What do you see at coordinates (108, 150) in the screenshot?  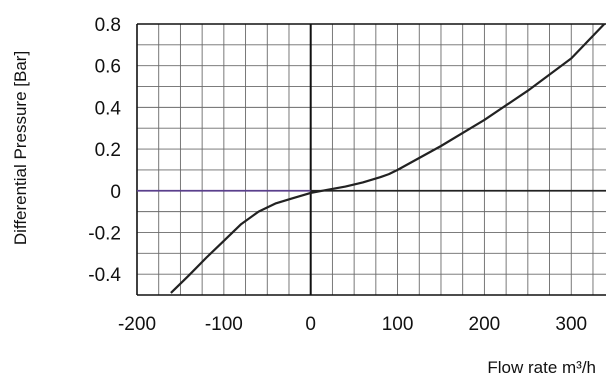 I see `y-tick-label: 0.2` at bounding box center [108, 150].